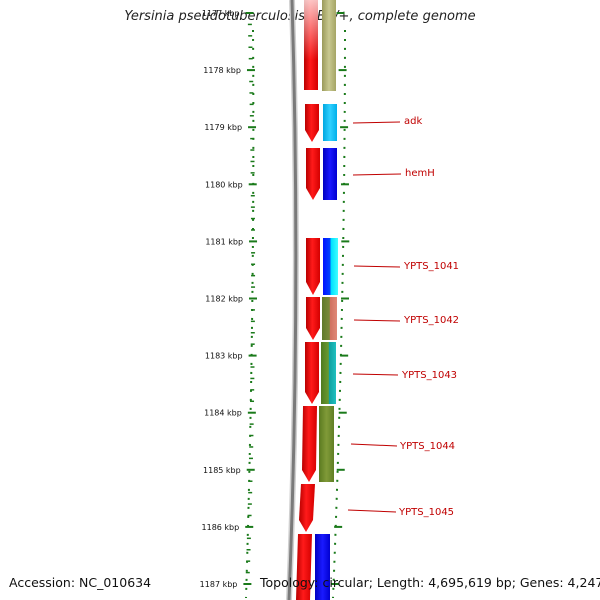 This screenshot has height=600, width=600. I want to click on cog-block-olive, so click(329, 45).